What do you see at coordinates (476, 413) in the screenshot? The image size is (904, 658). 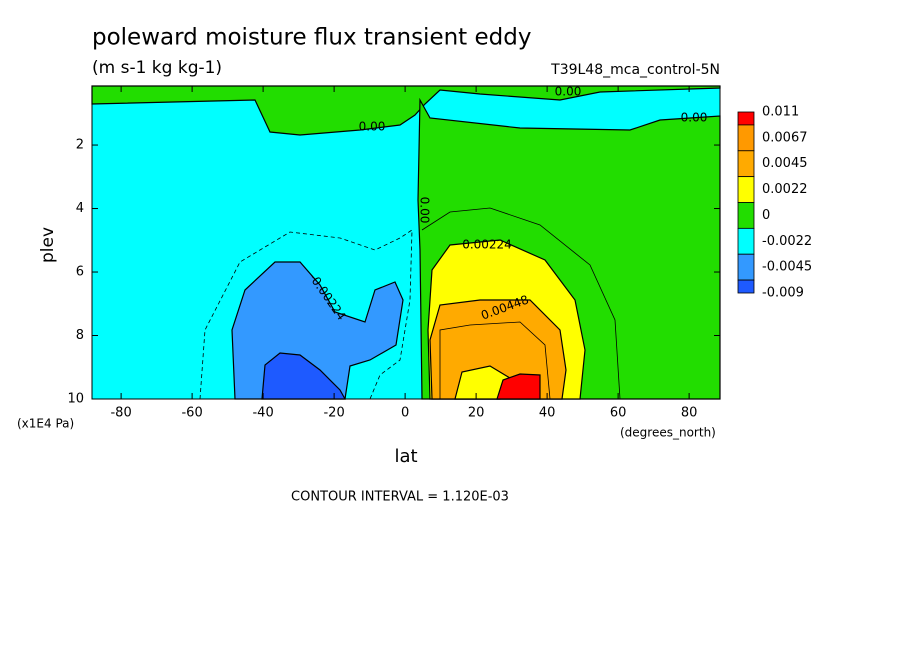 I see `x-tick-label: 20` at bounding box center [476, 413].